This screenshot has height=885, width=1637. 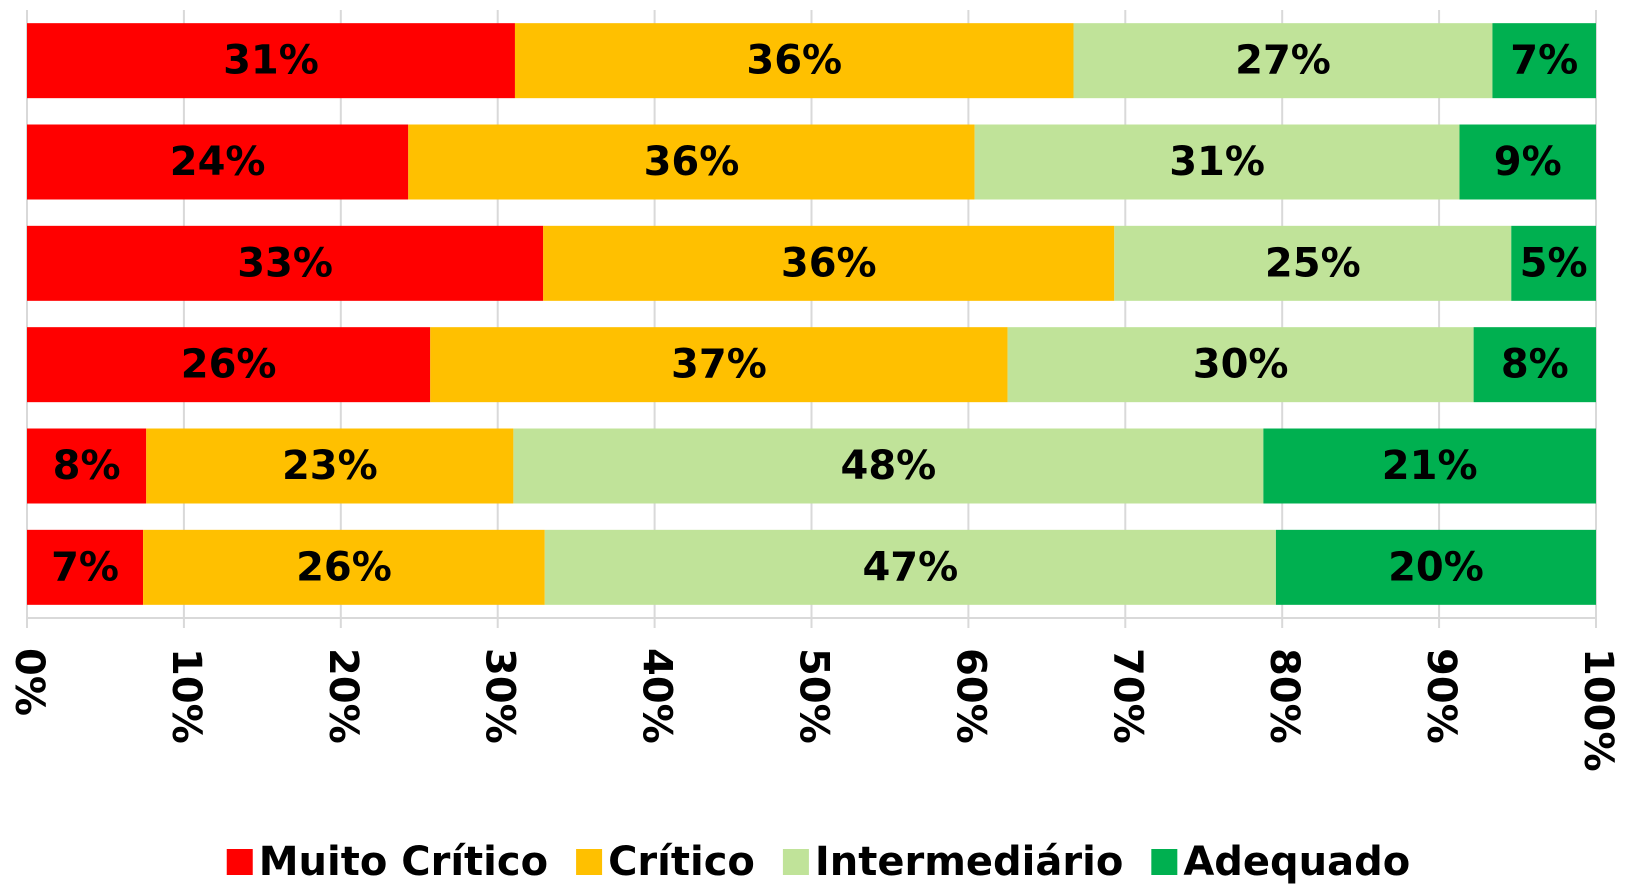 I want to click on data-label: 27%, so click(x=1283, y=61).